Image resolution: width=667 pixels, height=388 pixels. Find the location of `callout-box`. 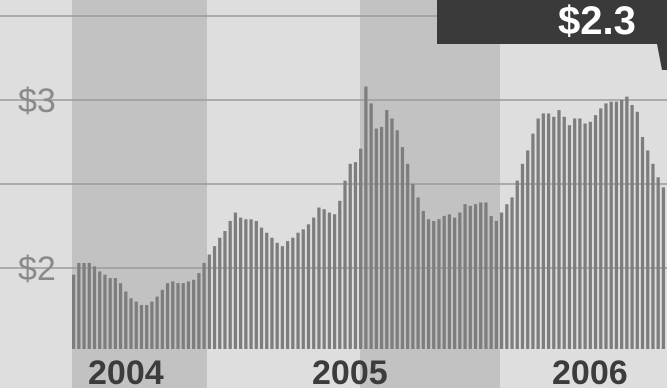

callout-box is located at coordinates (552, 35).